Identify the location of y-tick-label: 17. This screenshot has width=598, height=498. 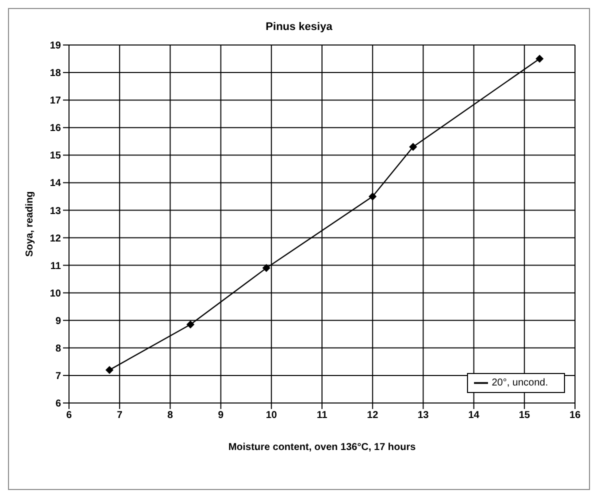
(56, 101).